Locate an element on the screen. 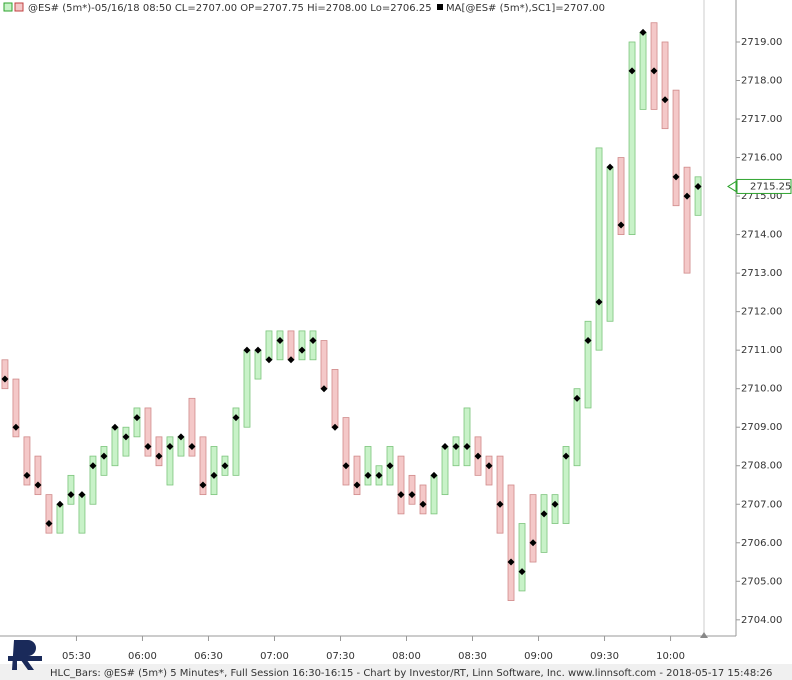 The image size is (792, 680). y-tick-label: 2717.00 is located at coordinates (761, 119).